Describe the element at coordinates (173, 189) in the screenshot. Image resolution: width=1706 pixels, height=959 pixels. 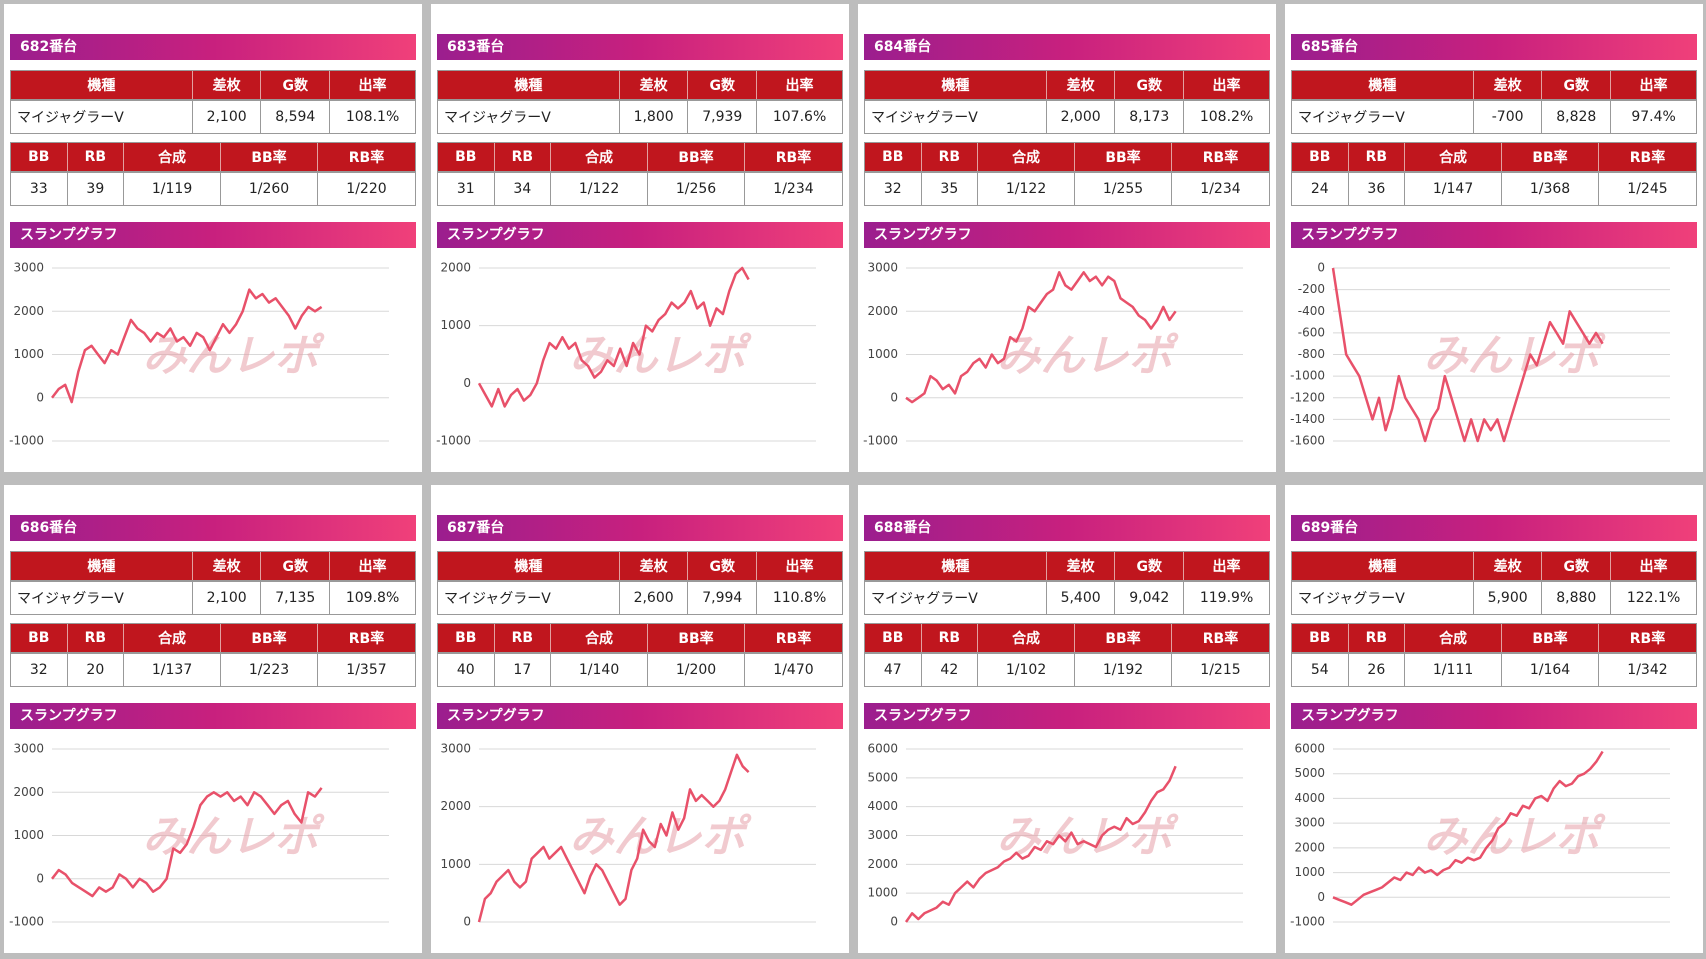
I see `table-cell: 1/119` at that location.